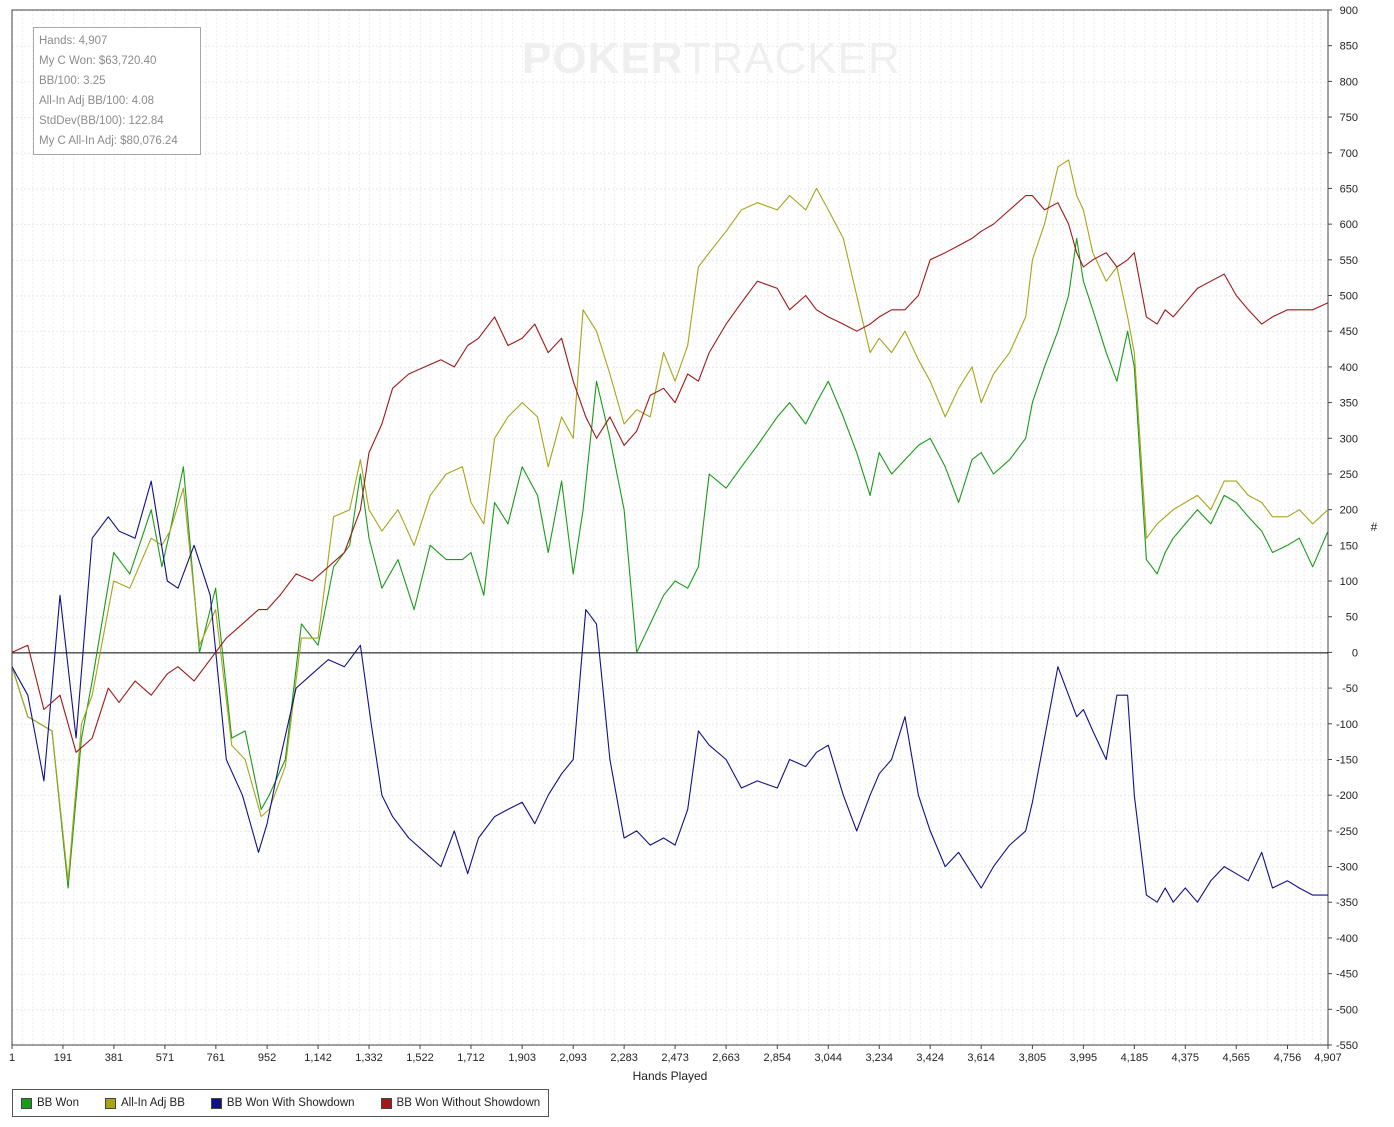  What do you see at coordinates (1347, 975) in the screenshot?
I see `y-tick-label: -450` at bounding box center [1347, 975].